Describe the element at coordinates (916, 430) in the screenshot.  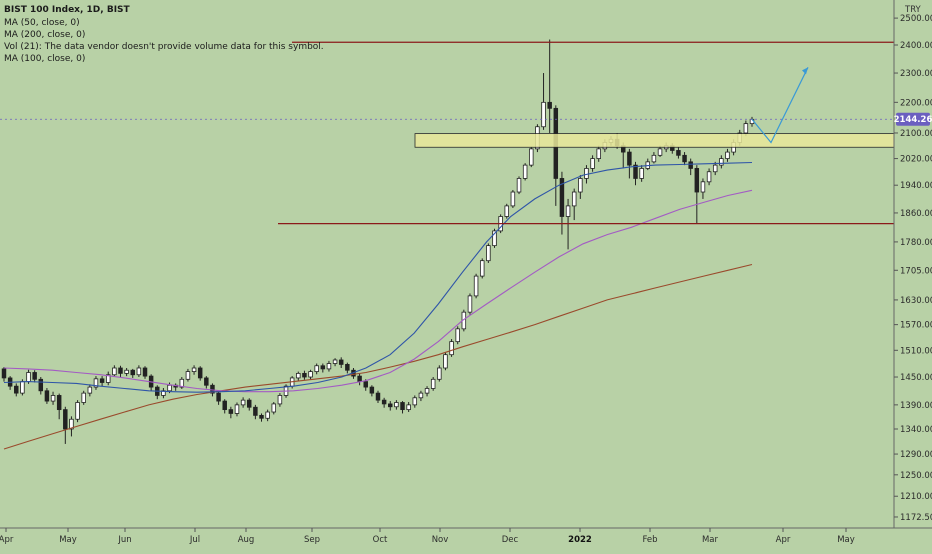
I see `y-tick-label: 1340.00` at that location.